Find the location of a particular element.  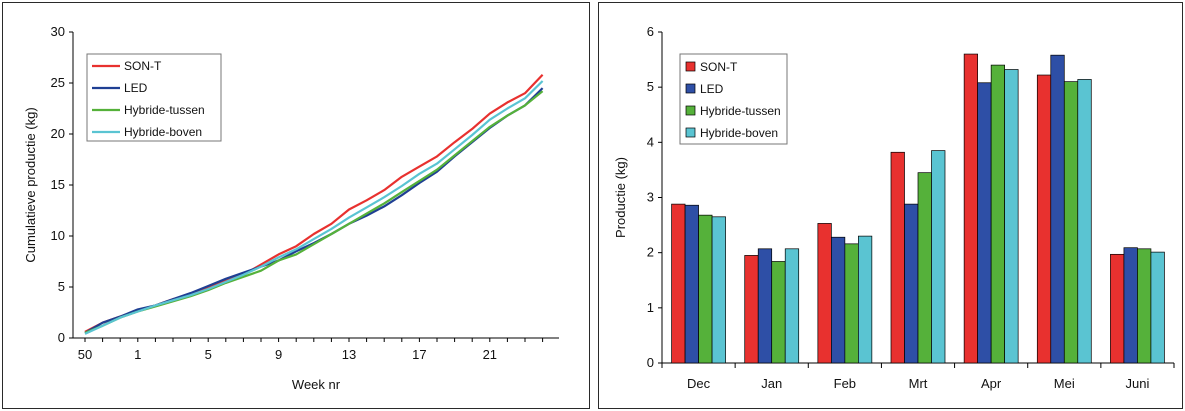

y-tick-label: 6 is located at coordinates (650, 31).